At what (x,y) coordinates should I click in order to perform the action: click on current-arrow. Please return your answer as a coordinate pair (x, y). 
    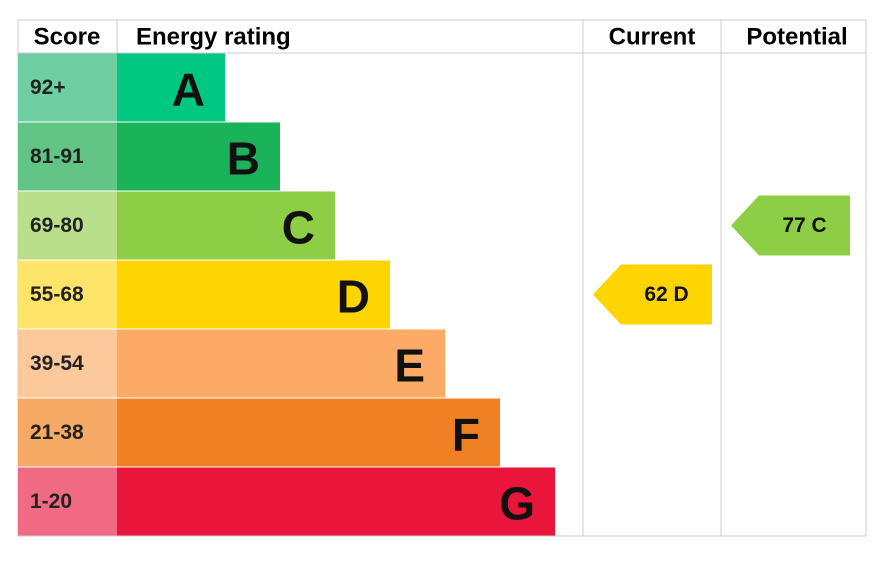
    Looking at the image, I should click on (652, 294).